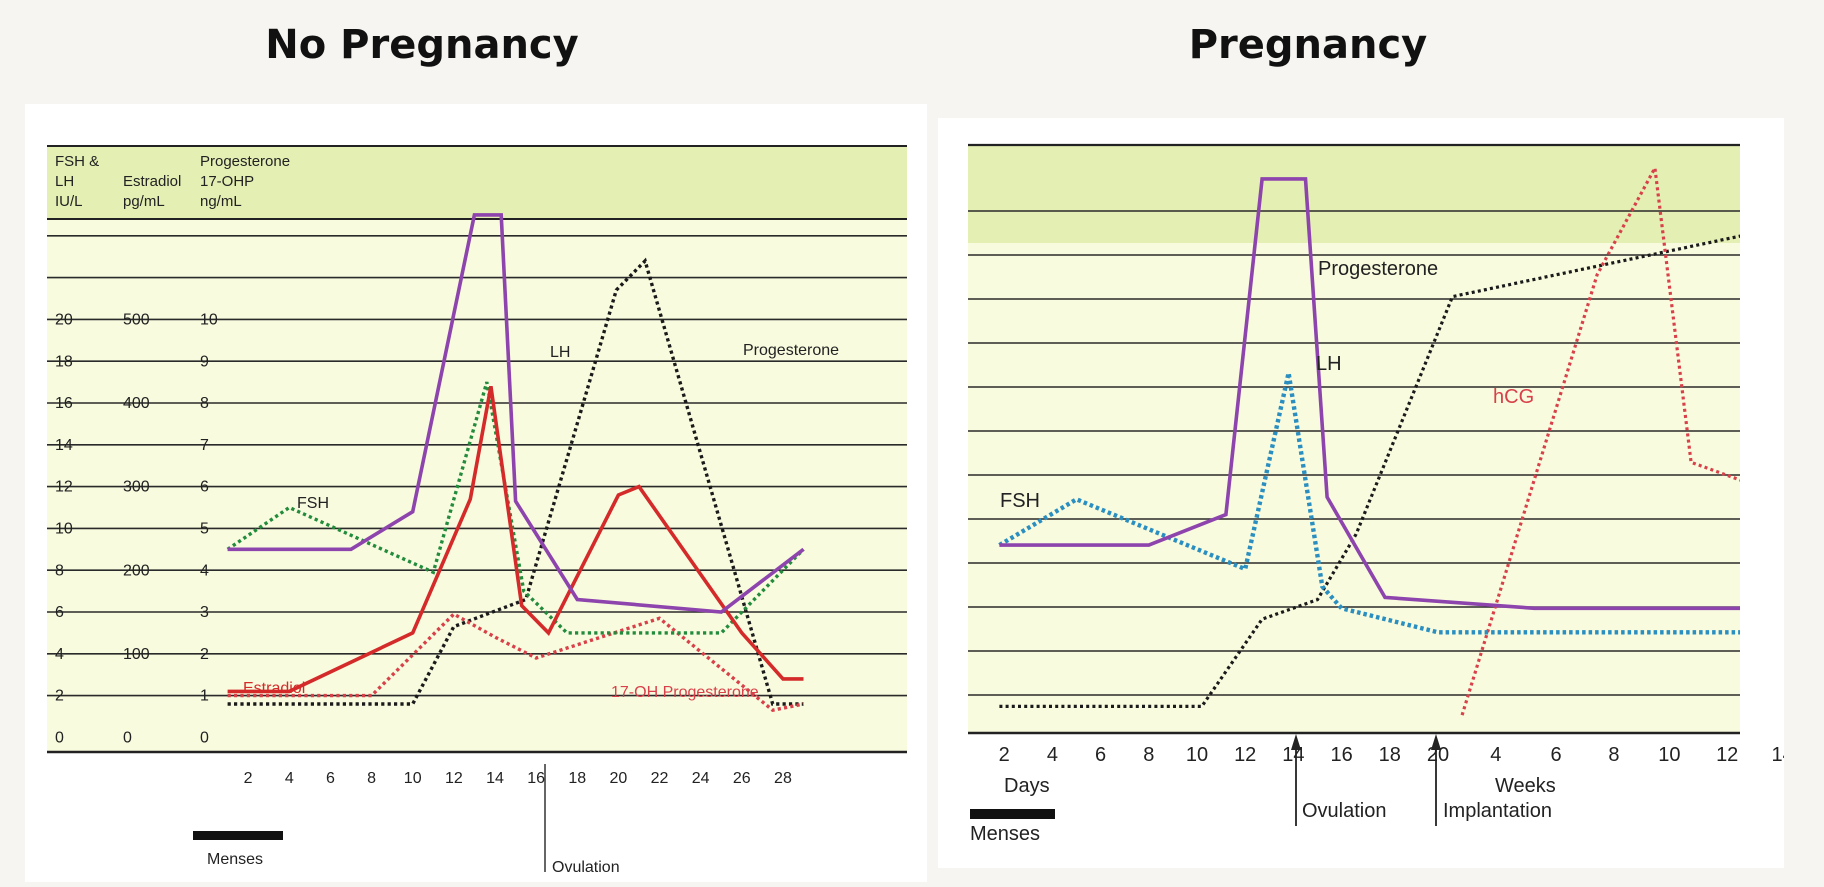 The image size is (1824, 887). Describe the element at coordinates (515, 539) in the screenshot. I see `series-line-estradiol` at that location.